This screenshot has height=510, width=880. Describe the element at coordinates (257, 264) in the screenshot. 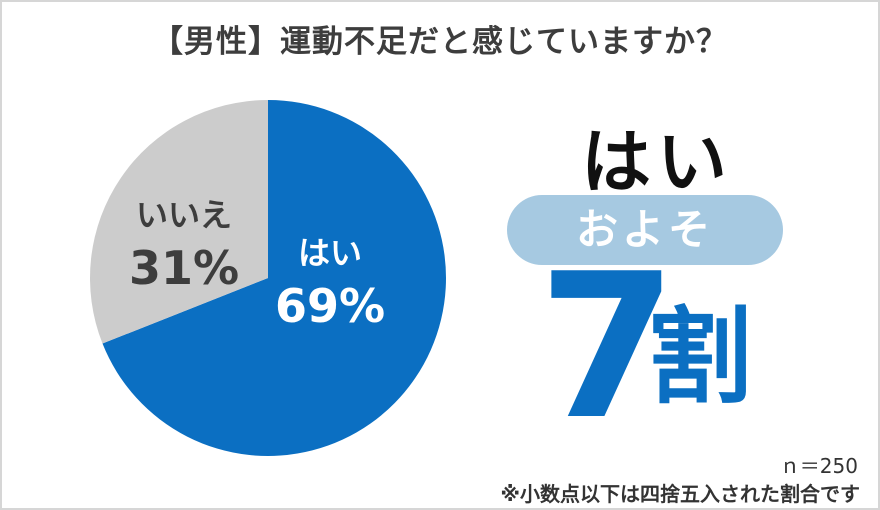

I see `pie-labels: はい 69% いいえ 31%` at that location.